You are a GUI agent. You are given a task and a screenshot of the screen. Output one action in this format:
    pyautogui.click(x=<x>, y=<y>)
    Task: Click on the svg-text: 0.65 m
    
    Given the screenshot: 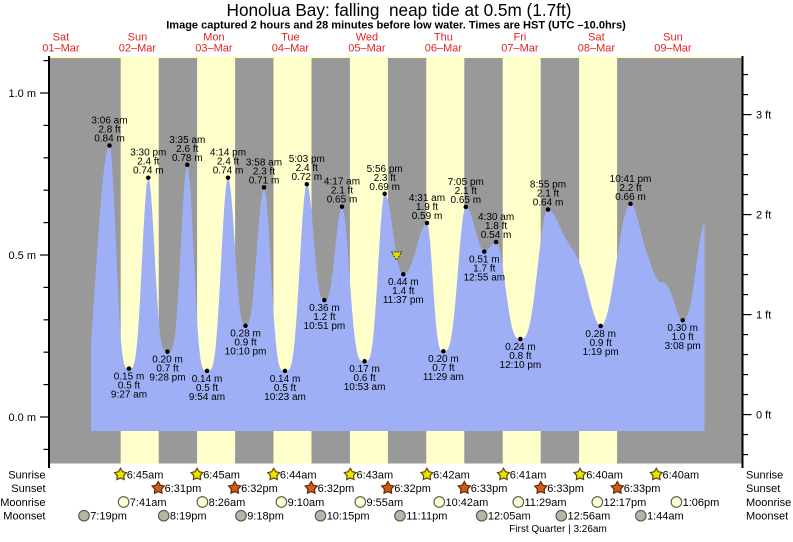 What is the action you would take?
    pyautogui.click(x=466, y=200)
    